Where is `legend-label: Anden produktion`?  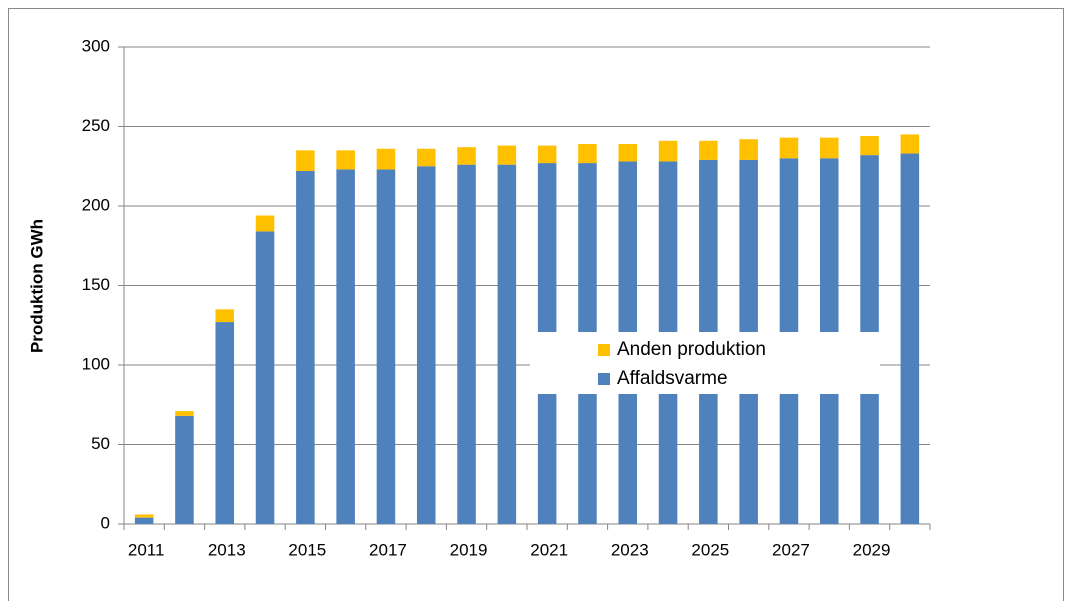
legend-label: Anden produktion is located at coordinates (691, 349).